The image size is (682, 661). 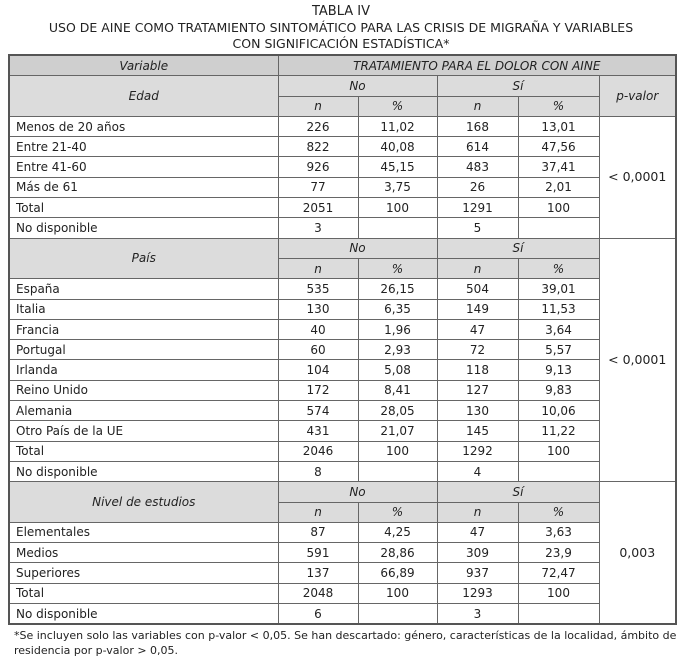 I want to click on table-row: Total 2046 100 1292 100, so click(x=342, y=451).